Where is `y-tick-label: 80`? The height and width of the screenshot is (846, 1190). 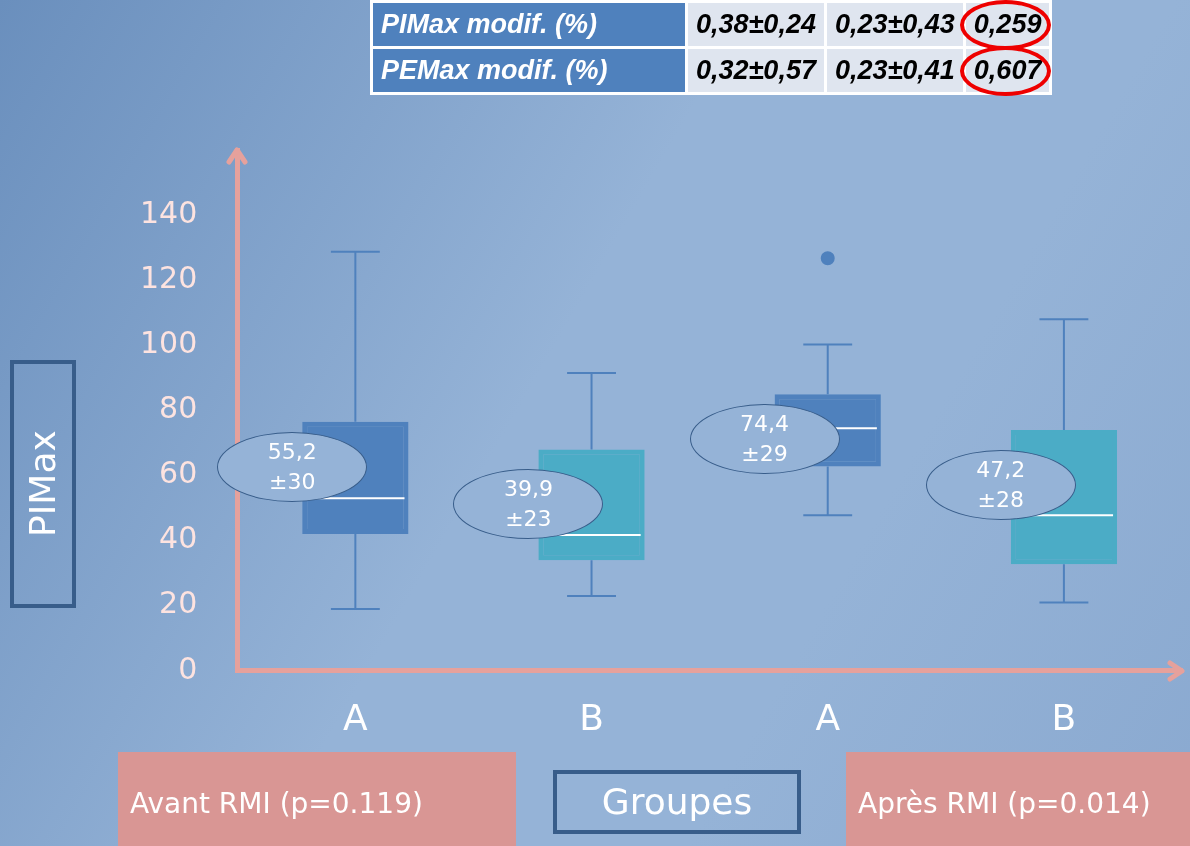 y-tick-label: 80 is located at coordinates (178, 408).